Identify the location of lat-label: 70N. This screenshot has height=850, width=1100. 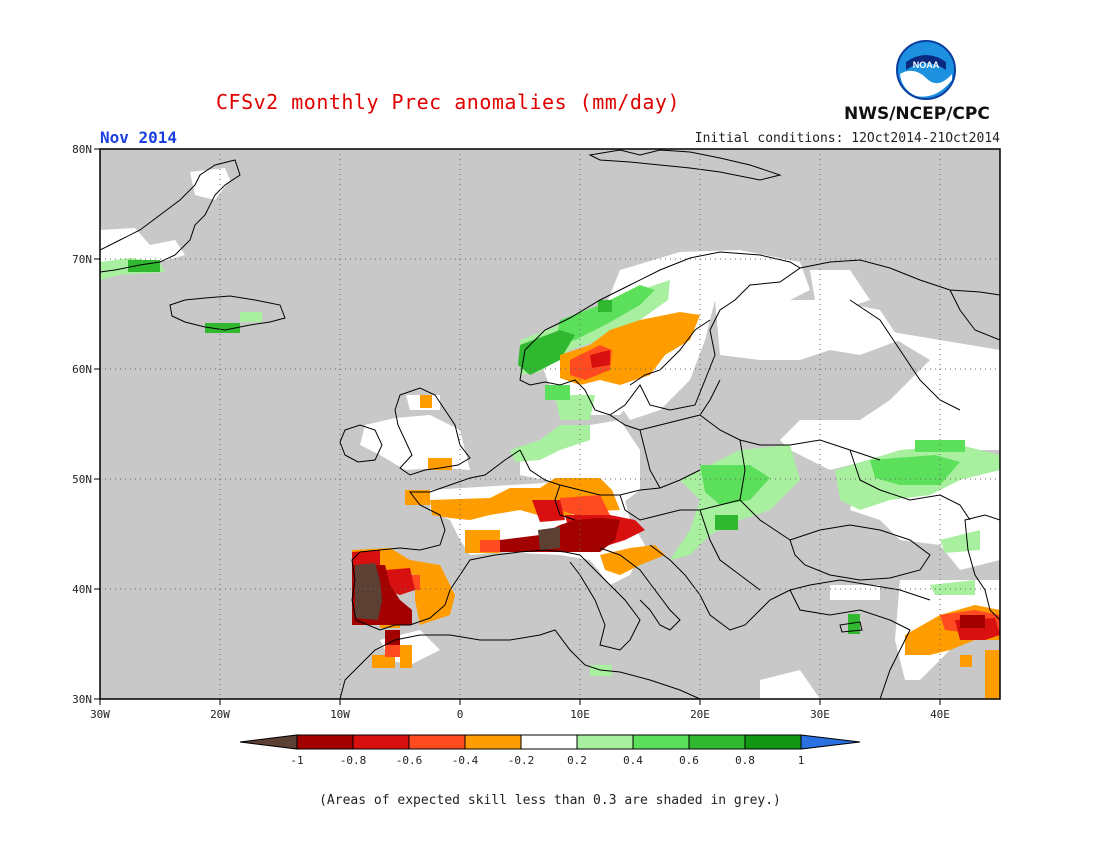
(82, 259).